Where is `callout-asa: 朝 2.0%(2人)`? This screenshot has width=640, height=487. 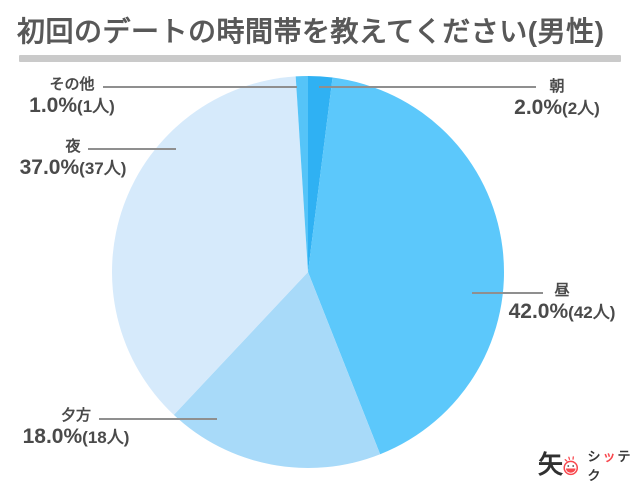
callout-asa: 朝 2.0%(2人) is located at coordinates (557, 99).